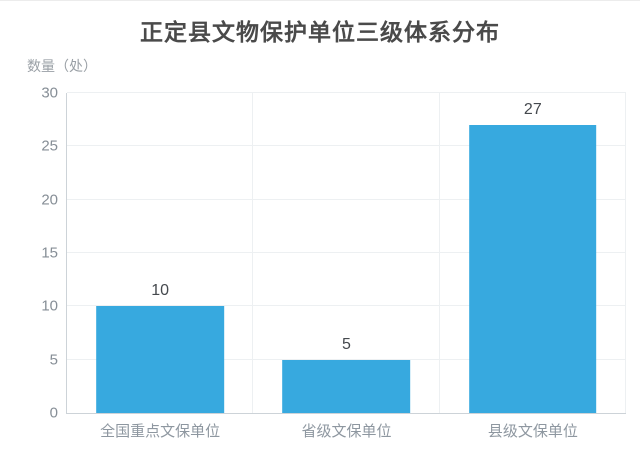 This screenshot has width=640, height=449. Describe the element at coordinates (53, 360) in the screenshot. I see `y-axis-tick-label: 5` at that location.